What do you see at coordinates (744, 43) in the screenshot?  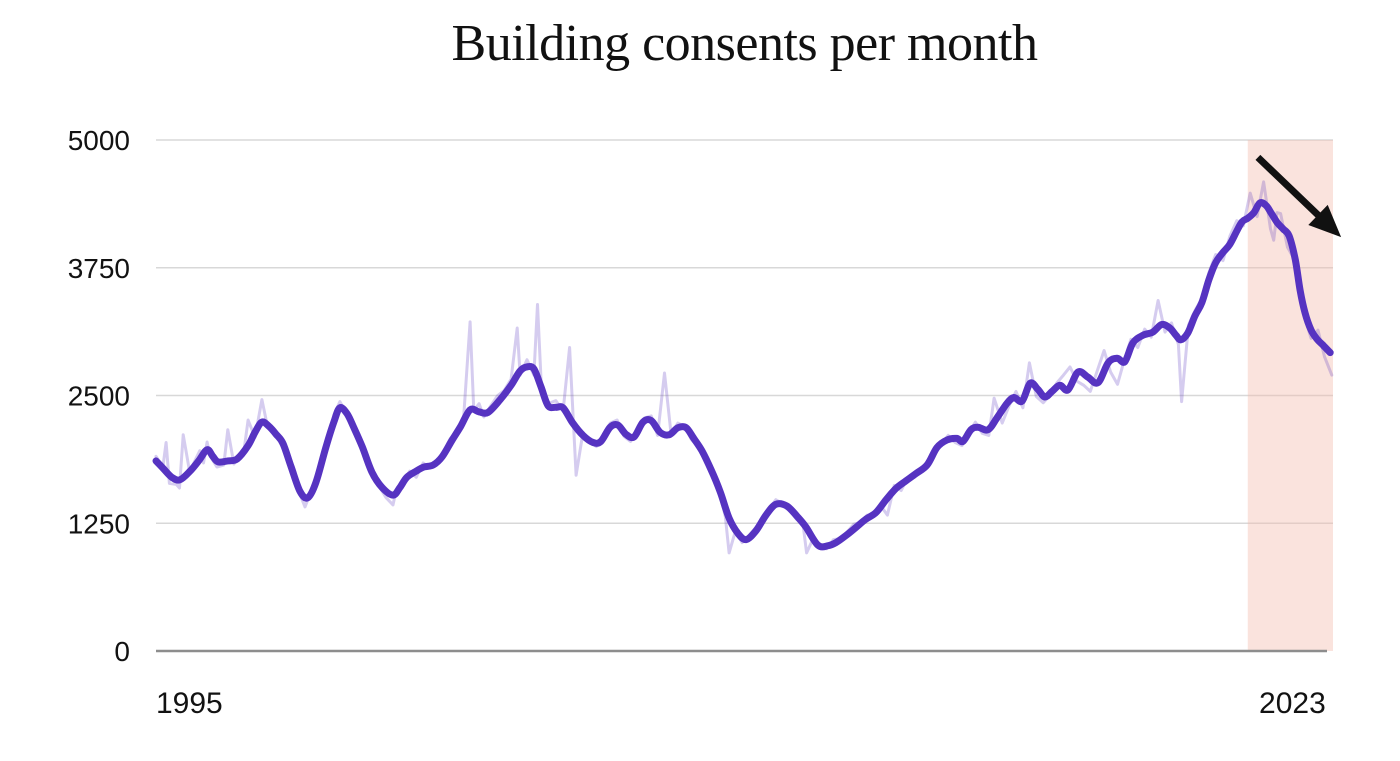 I see `chart-title: Building consents per month` at bounding box center [744, 43].